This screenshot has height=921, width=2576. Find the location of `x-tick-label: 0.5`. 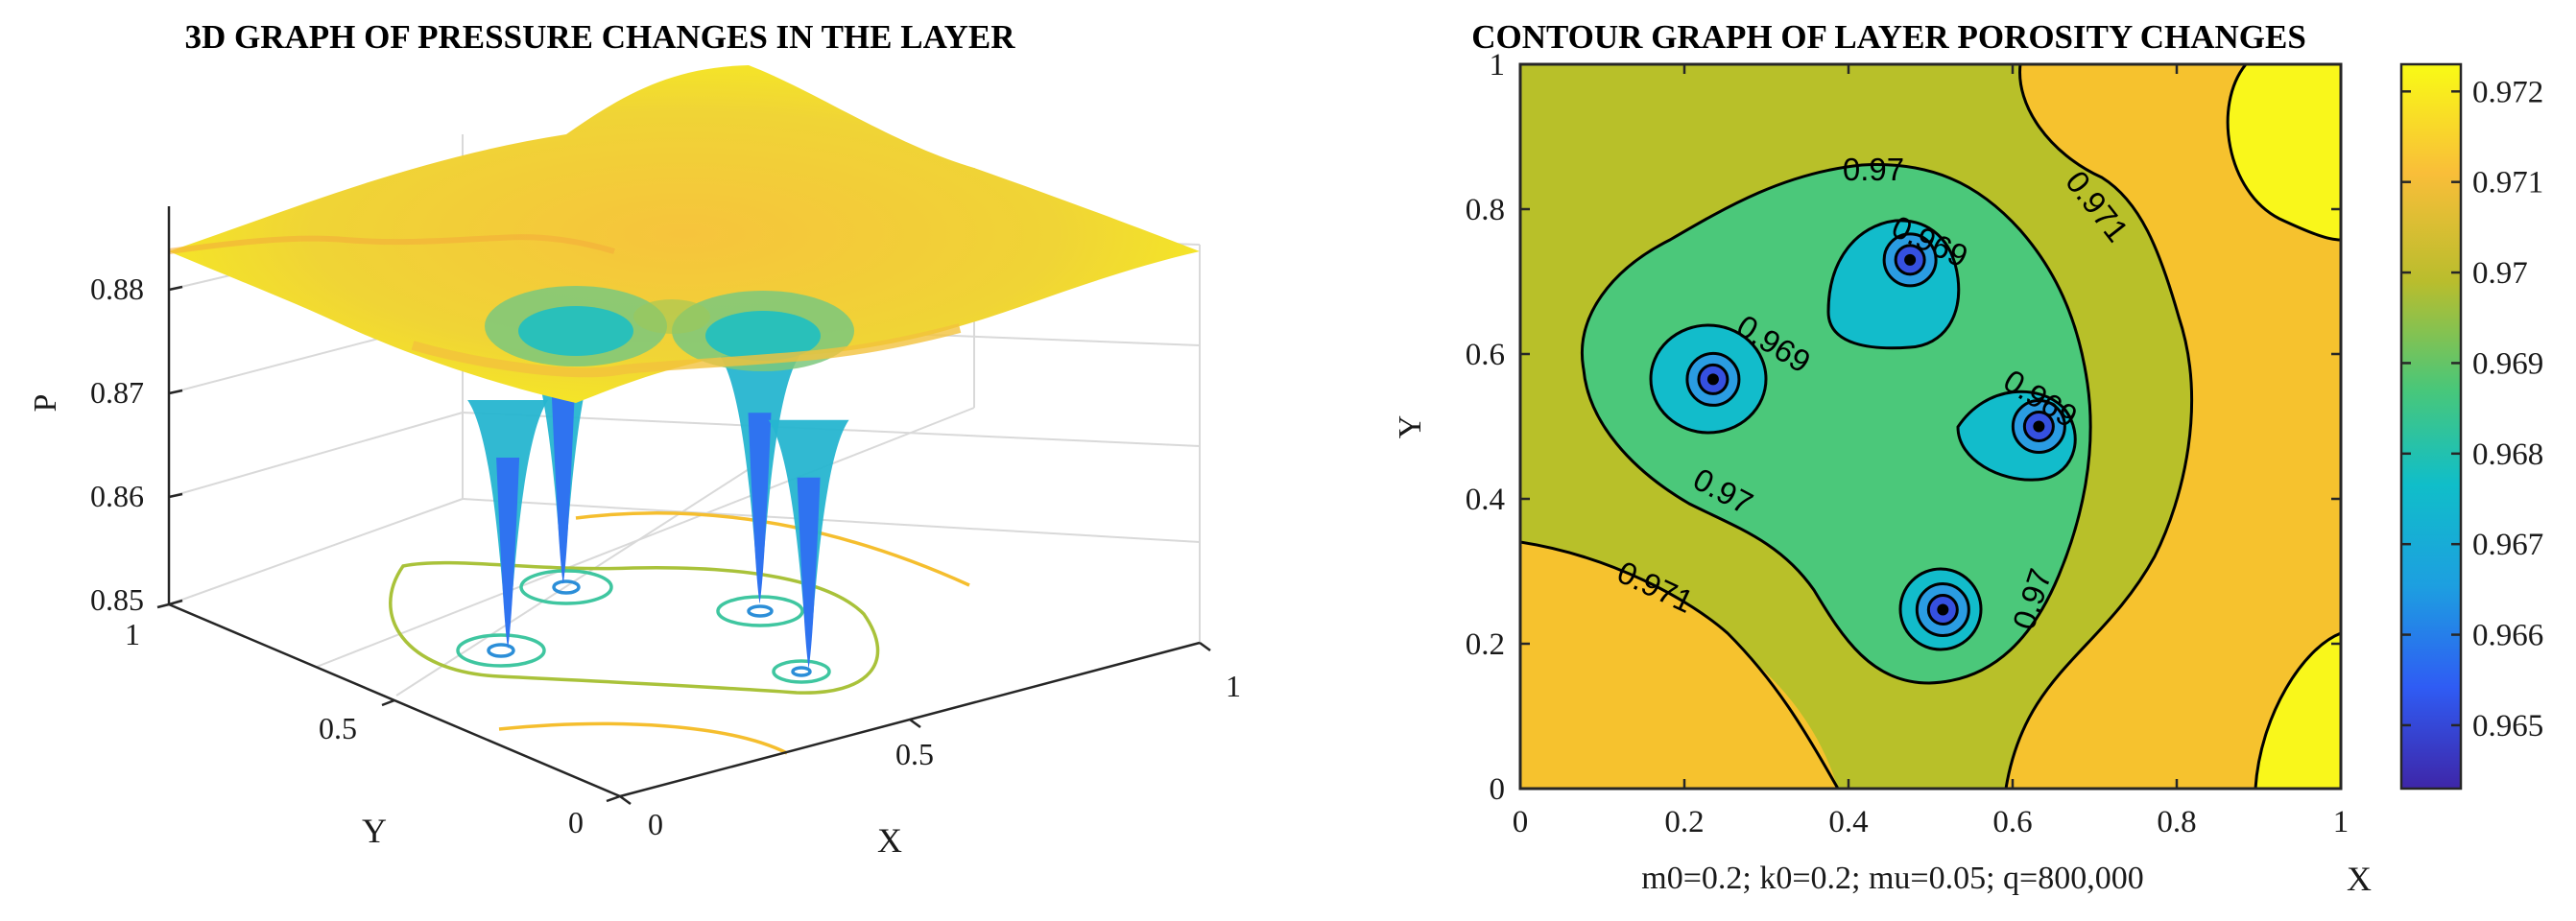

x-tick-label: 0.5 is located at coordinates (914, 754).